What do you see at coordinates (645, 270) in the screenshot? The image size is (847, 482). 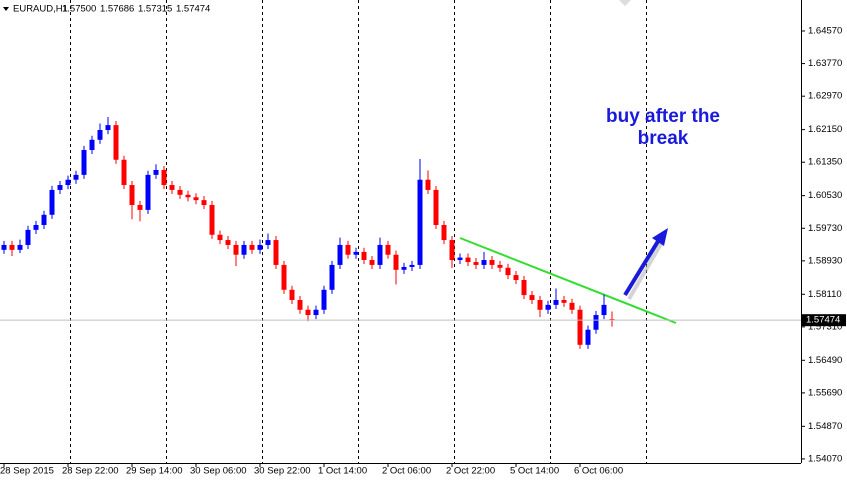 I see `arrow-shadow` at bounding box center [645, 270].